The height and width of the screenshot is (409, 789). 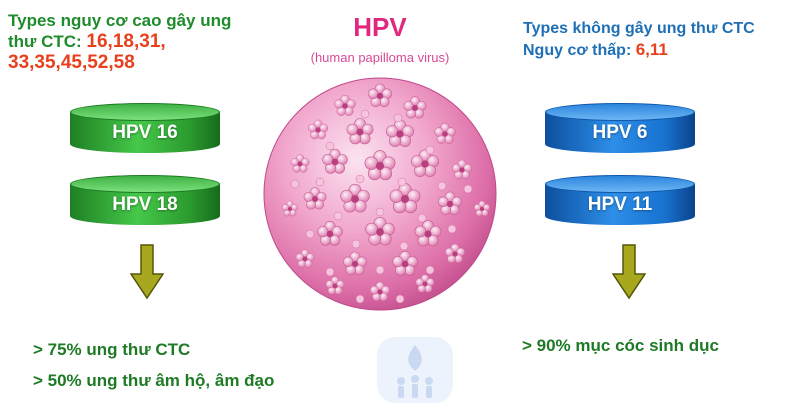 What do you see at coordinates (415, 370) in the screenshot?
I see `family-logo-icon` at bounding box center [415, 370].